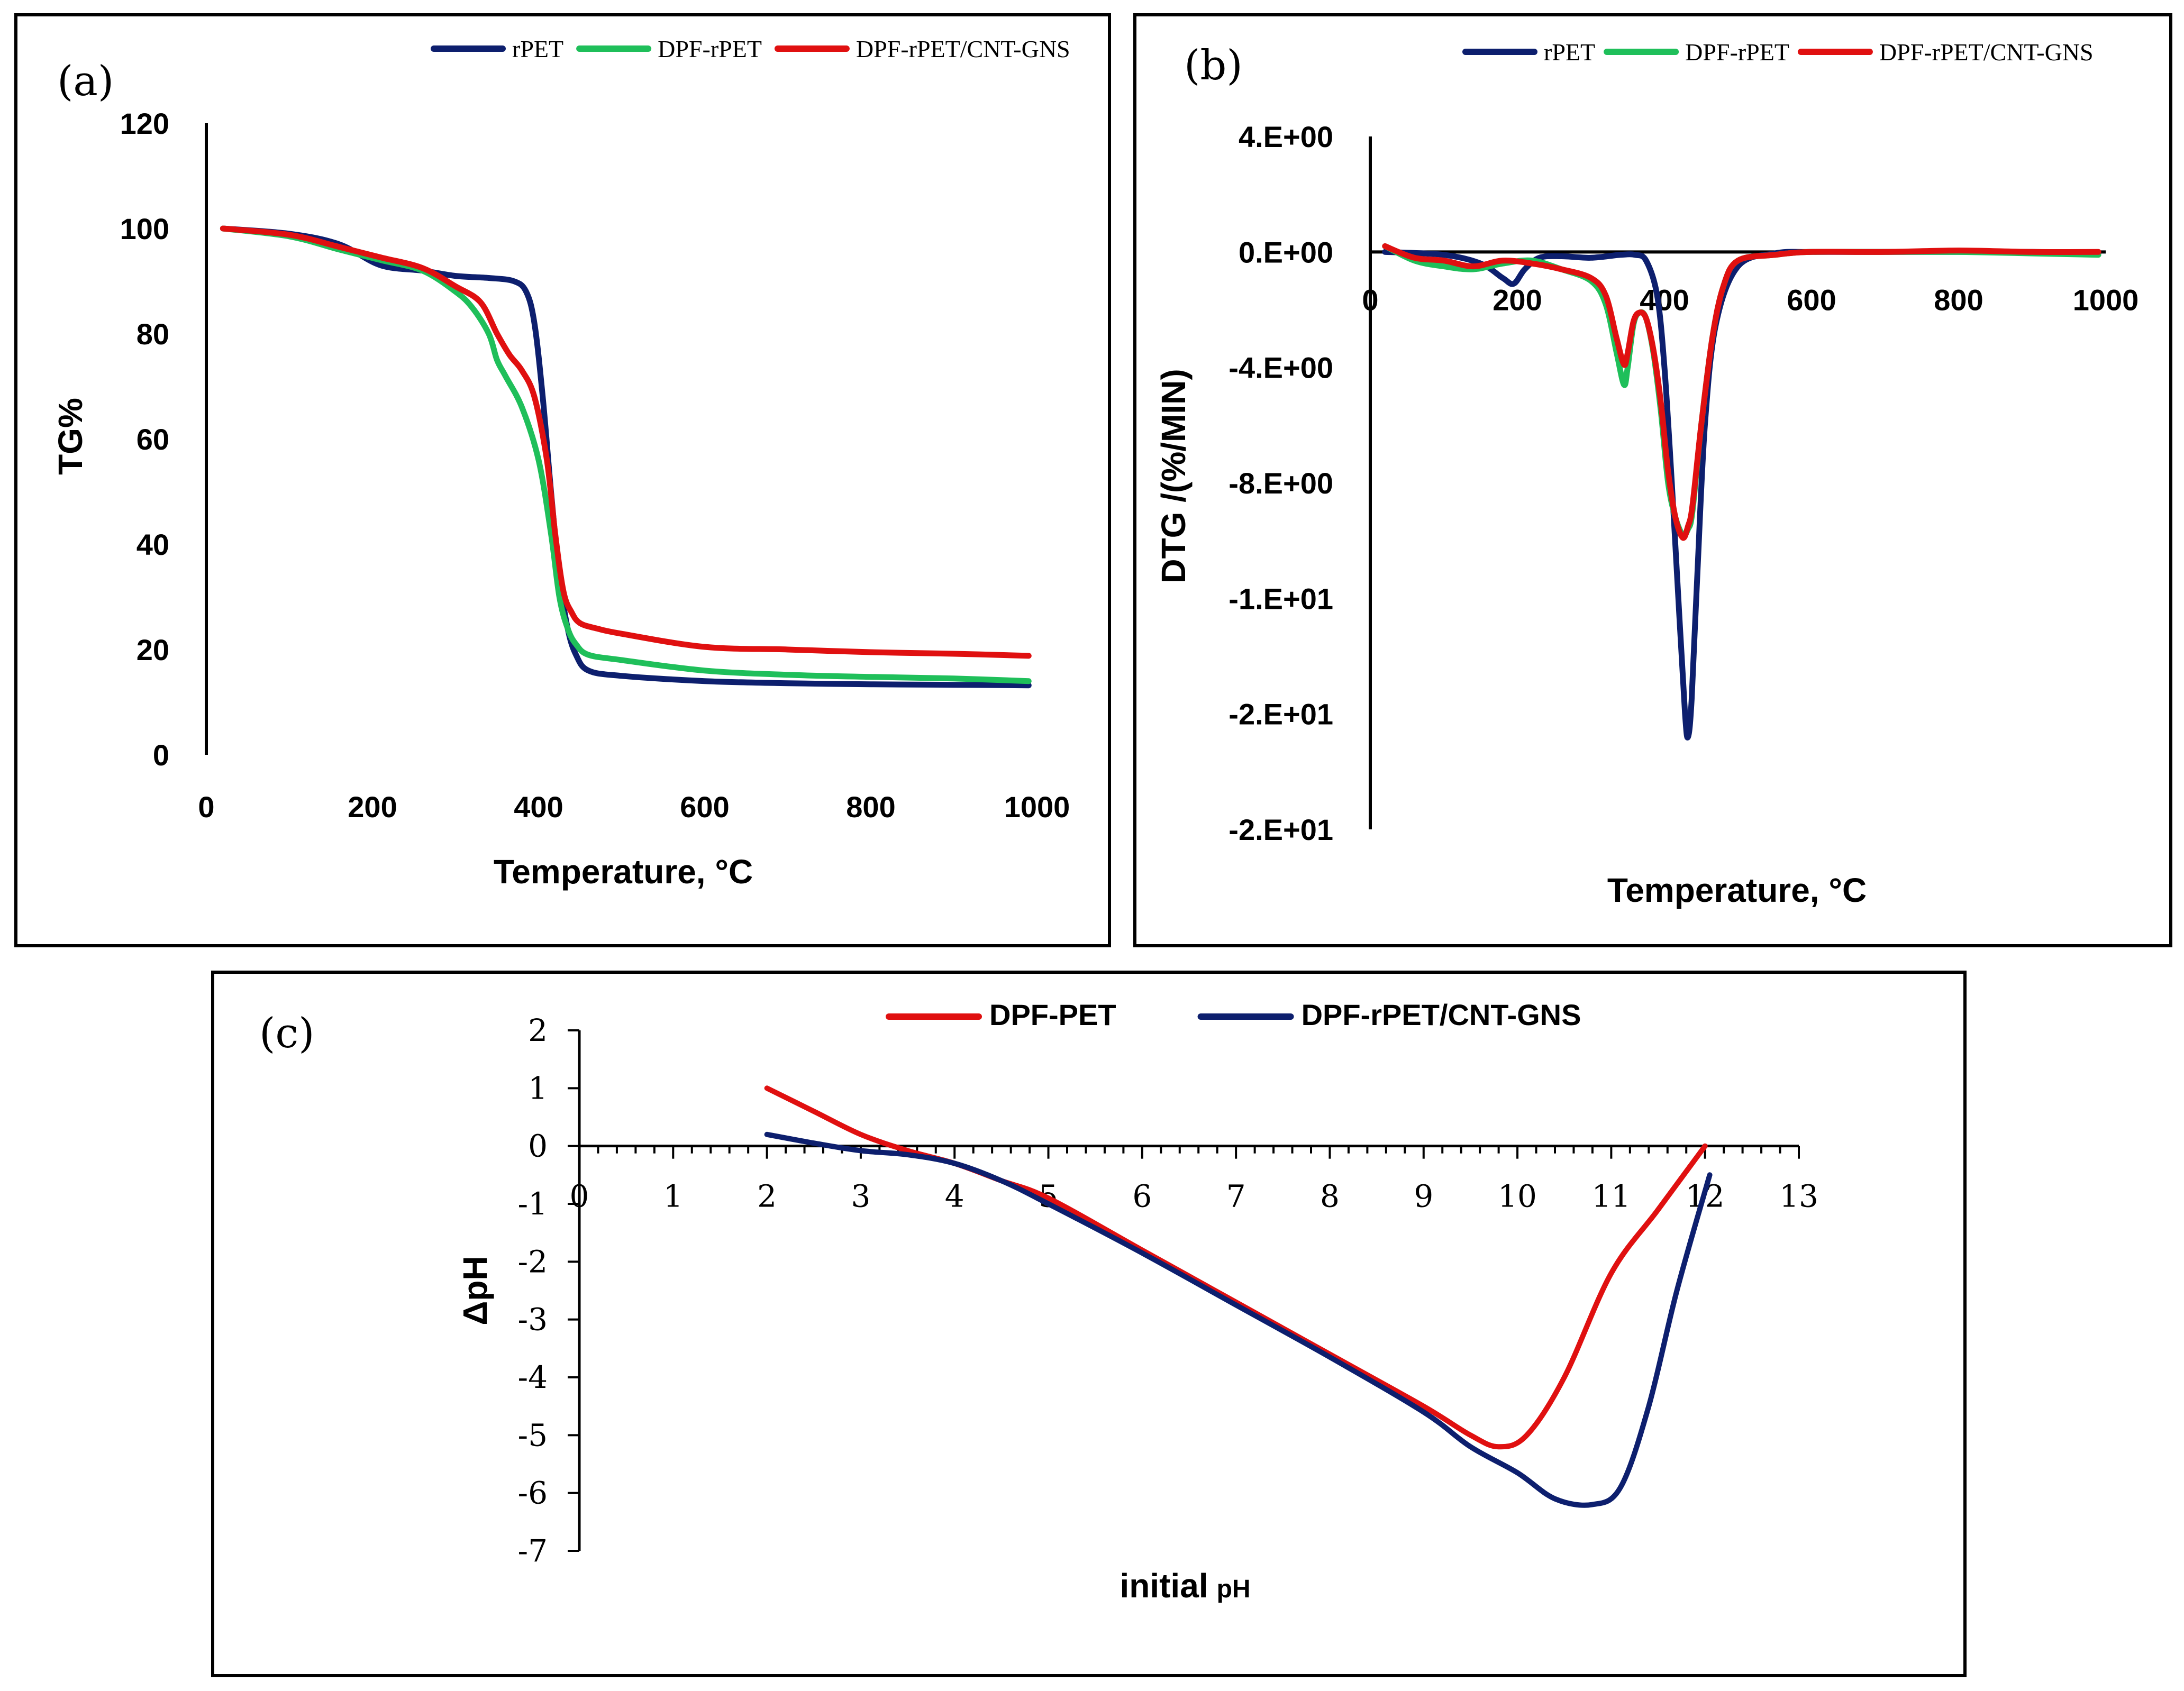 The width and height of the screenshot is (2184, 1691). What do you see at coordinates (673, 1196) in the screenshot?
I see `c-x-tick-label-1: 1` at bounding box center [673, 1196].